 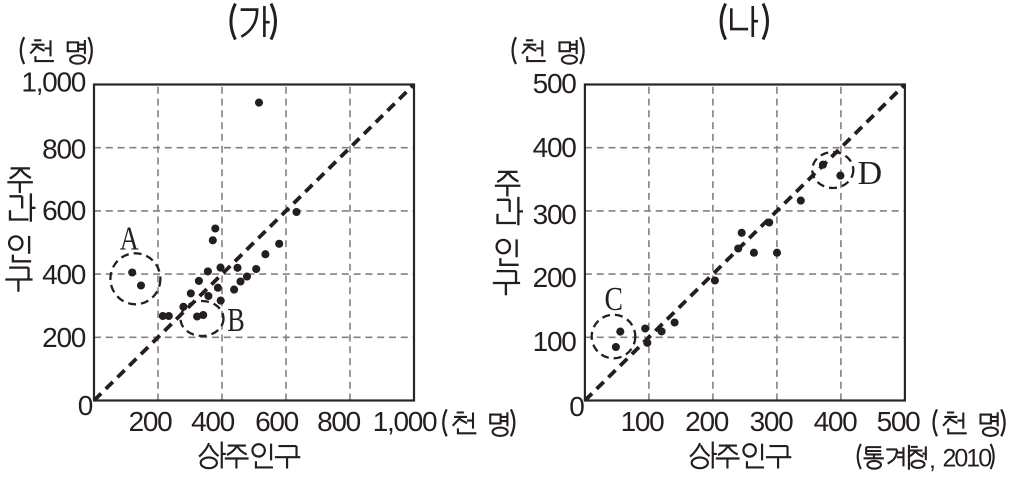 I want to click on svg-text: 2010, so click(x=967, y=458).